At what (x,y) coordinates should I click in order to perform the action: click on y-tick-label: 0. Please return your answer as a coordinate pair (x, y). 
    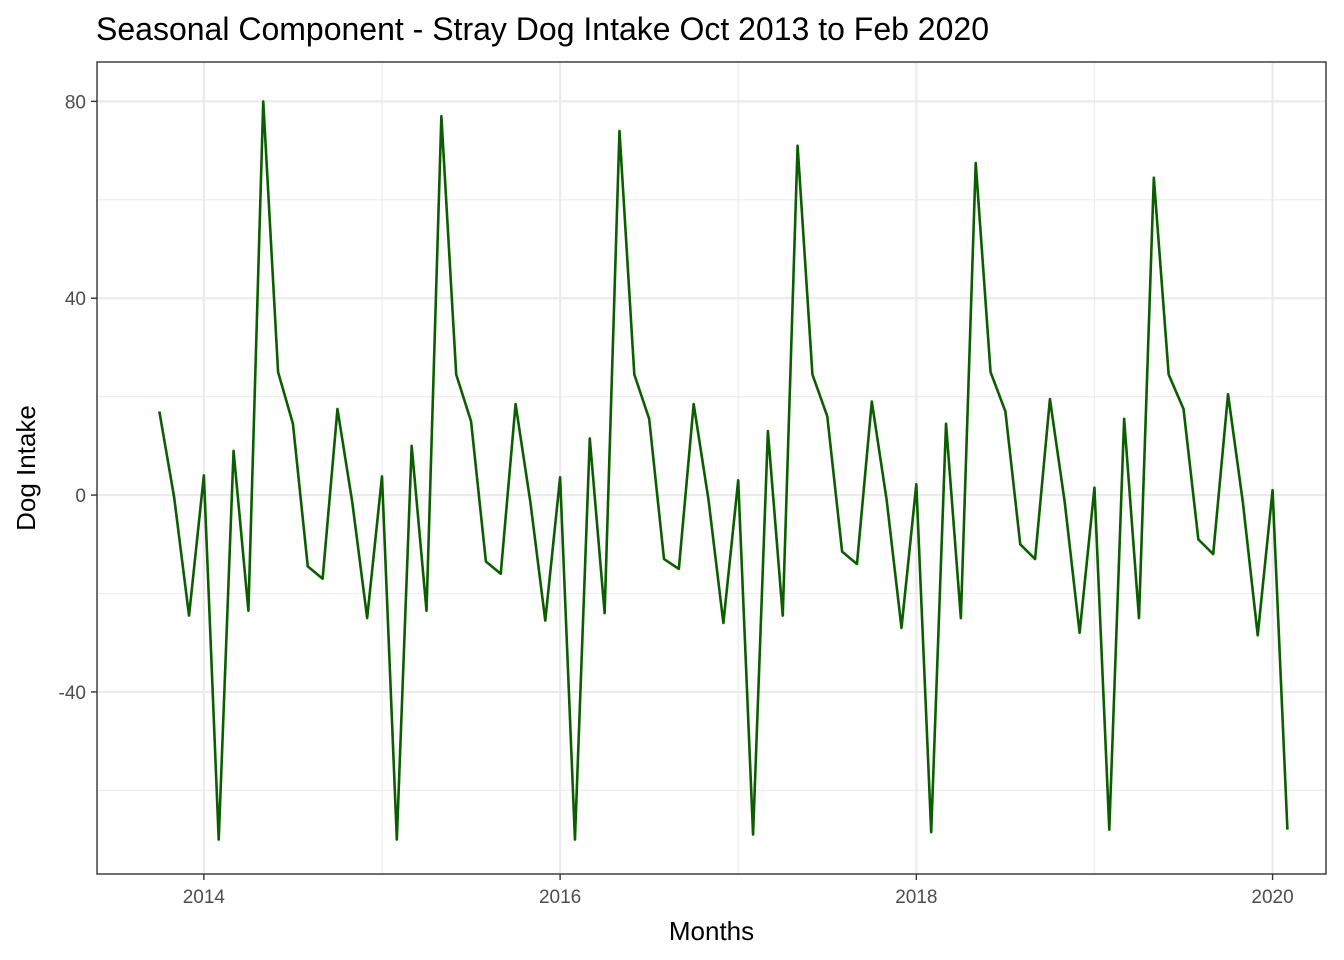
    Looking at the image, I should click on (80, 496).